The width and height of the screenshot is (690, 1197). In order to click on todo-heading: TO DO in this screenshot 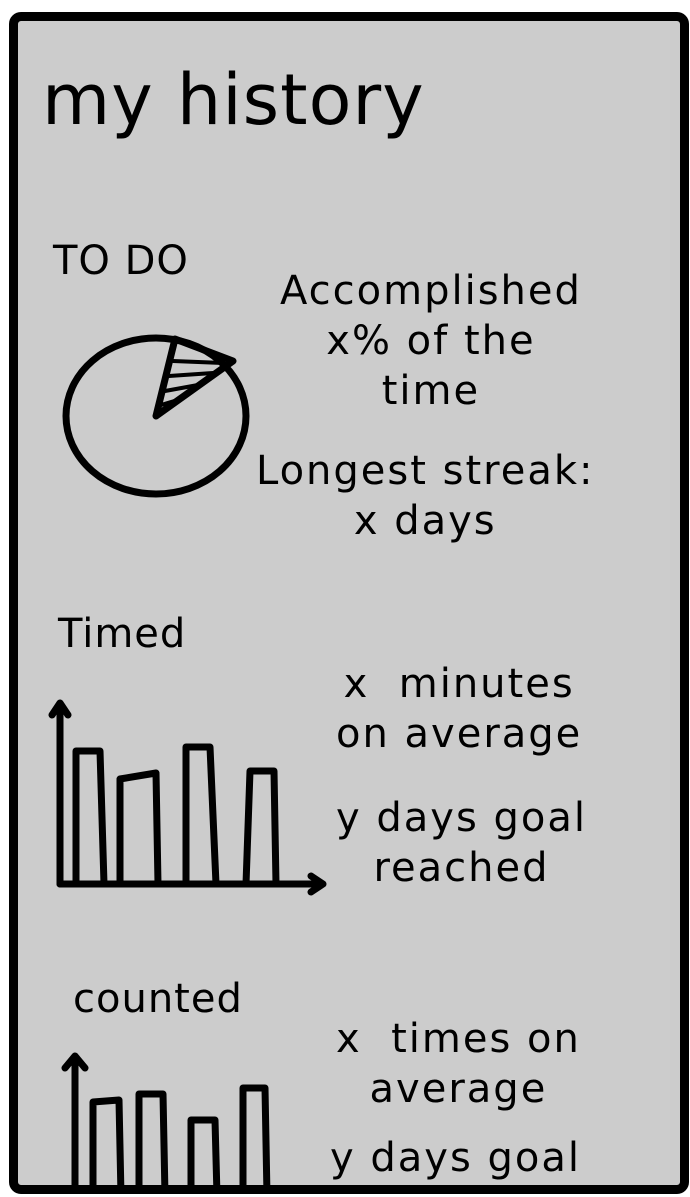, I will do `click(121, 261)`.